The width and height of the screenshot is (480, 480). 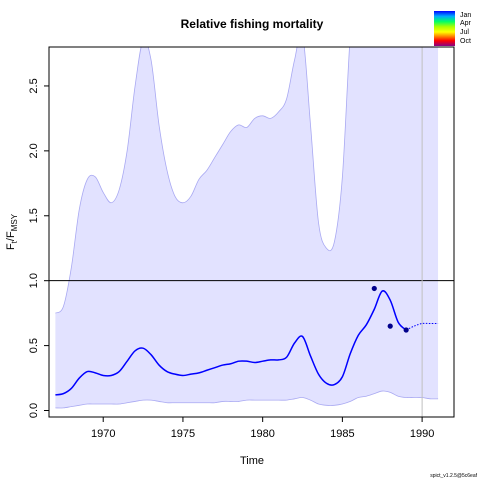 I want to click on ci-lower-line, so click(x=247, y=399).